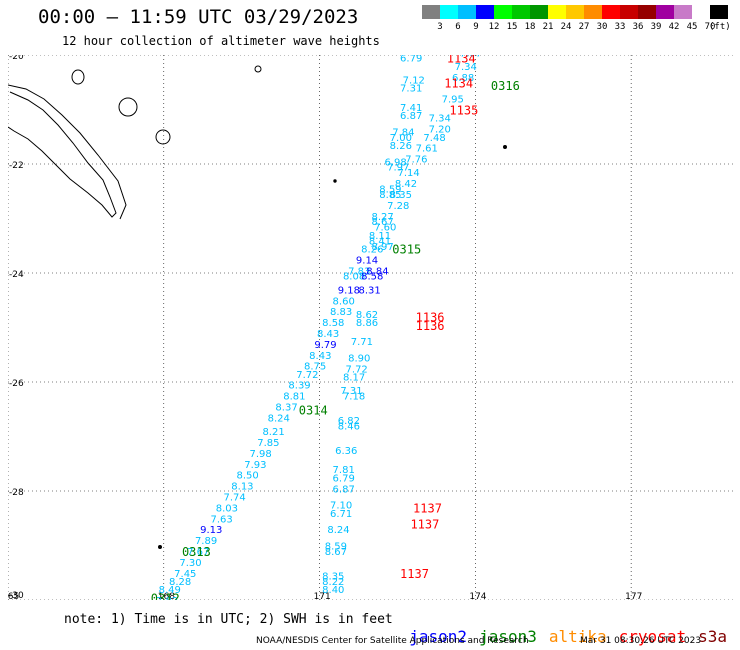  I want to click on wave-height-value: 7.14, so click(408, 173).